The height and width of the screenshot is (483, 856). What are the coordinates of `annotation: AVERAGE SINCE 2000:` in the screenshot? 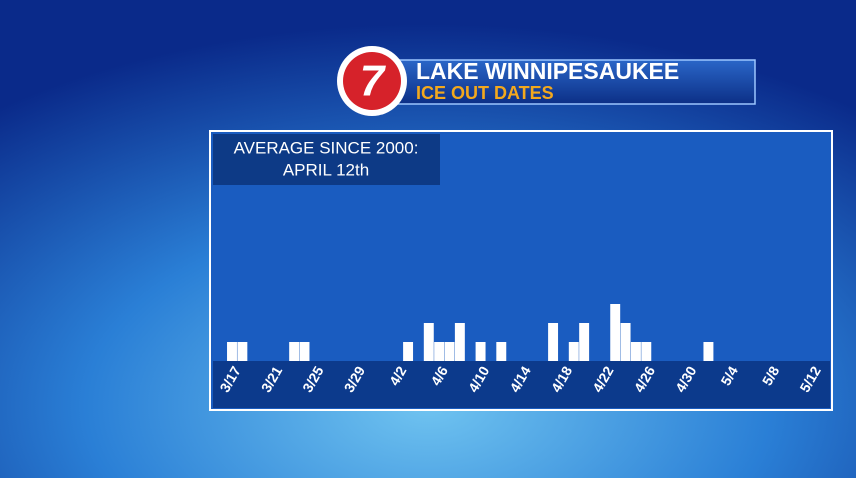 It's located at (326, 147).